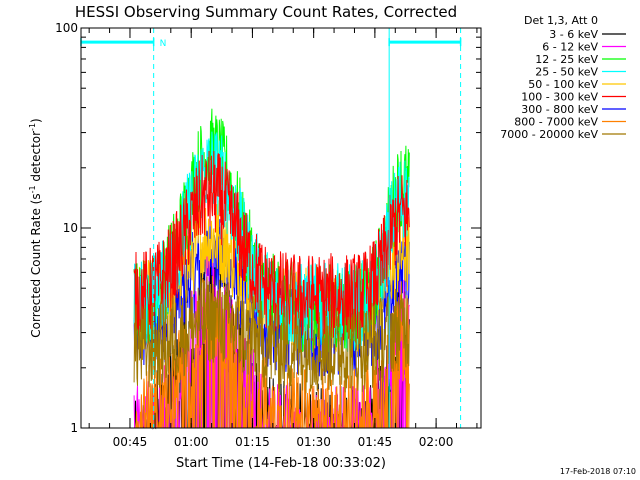 This screenshot has height=480, width=640. I want to click on x-tick-label: 01:00, so click(191, 442).